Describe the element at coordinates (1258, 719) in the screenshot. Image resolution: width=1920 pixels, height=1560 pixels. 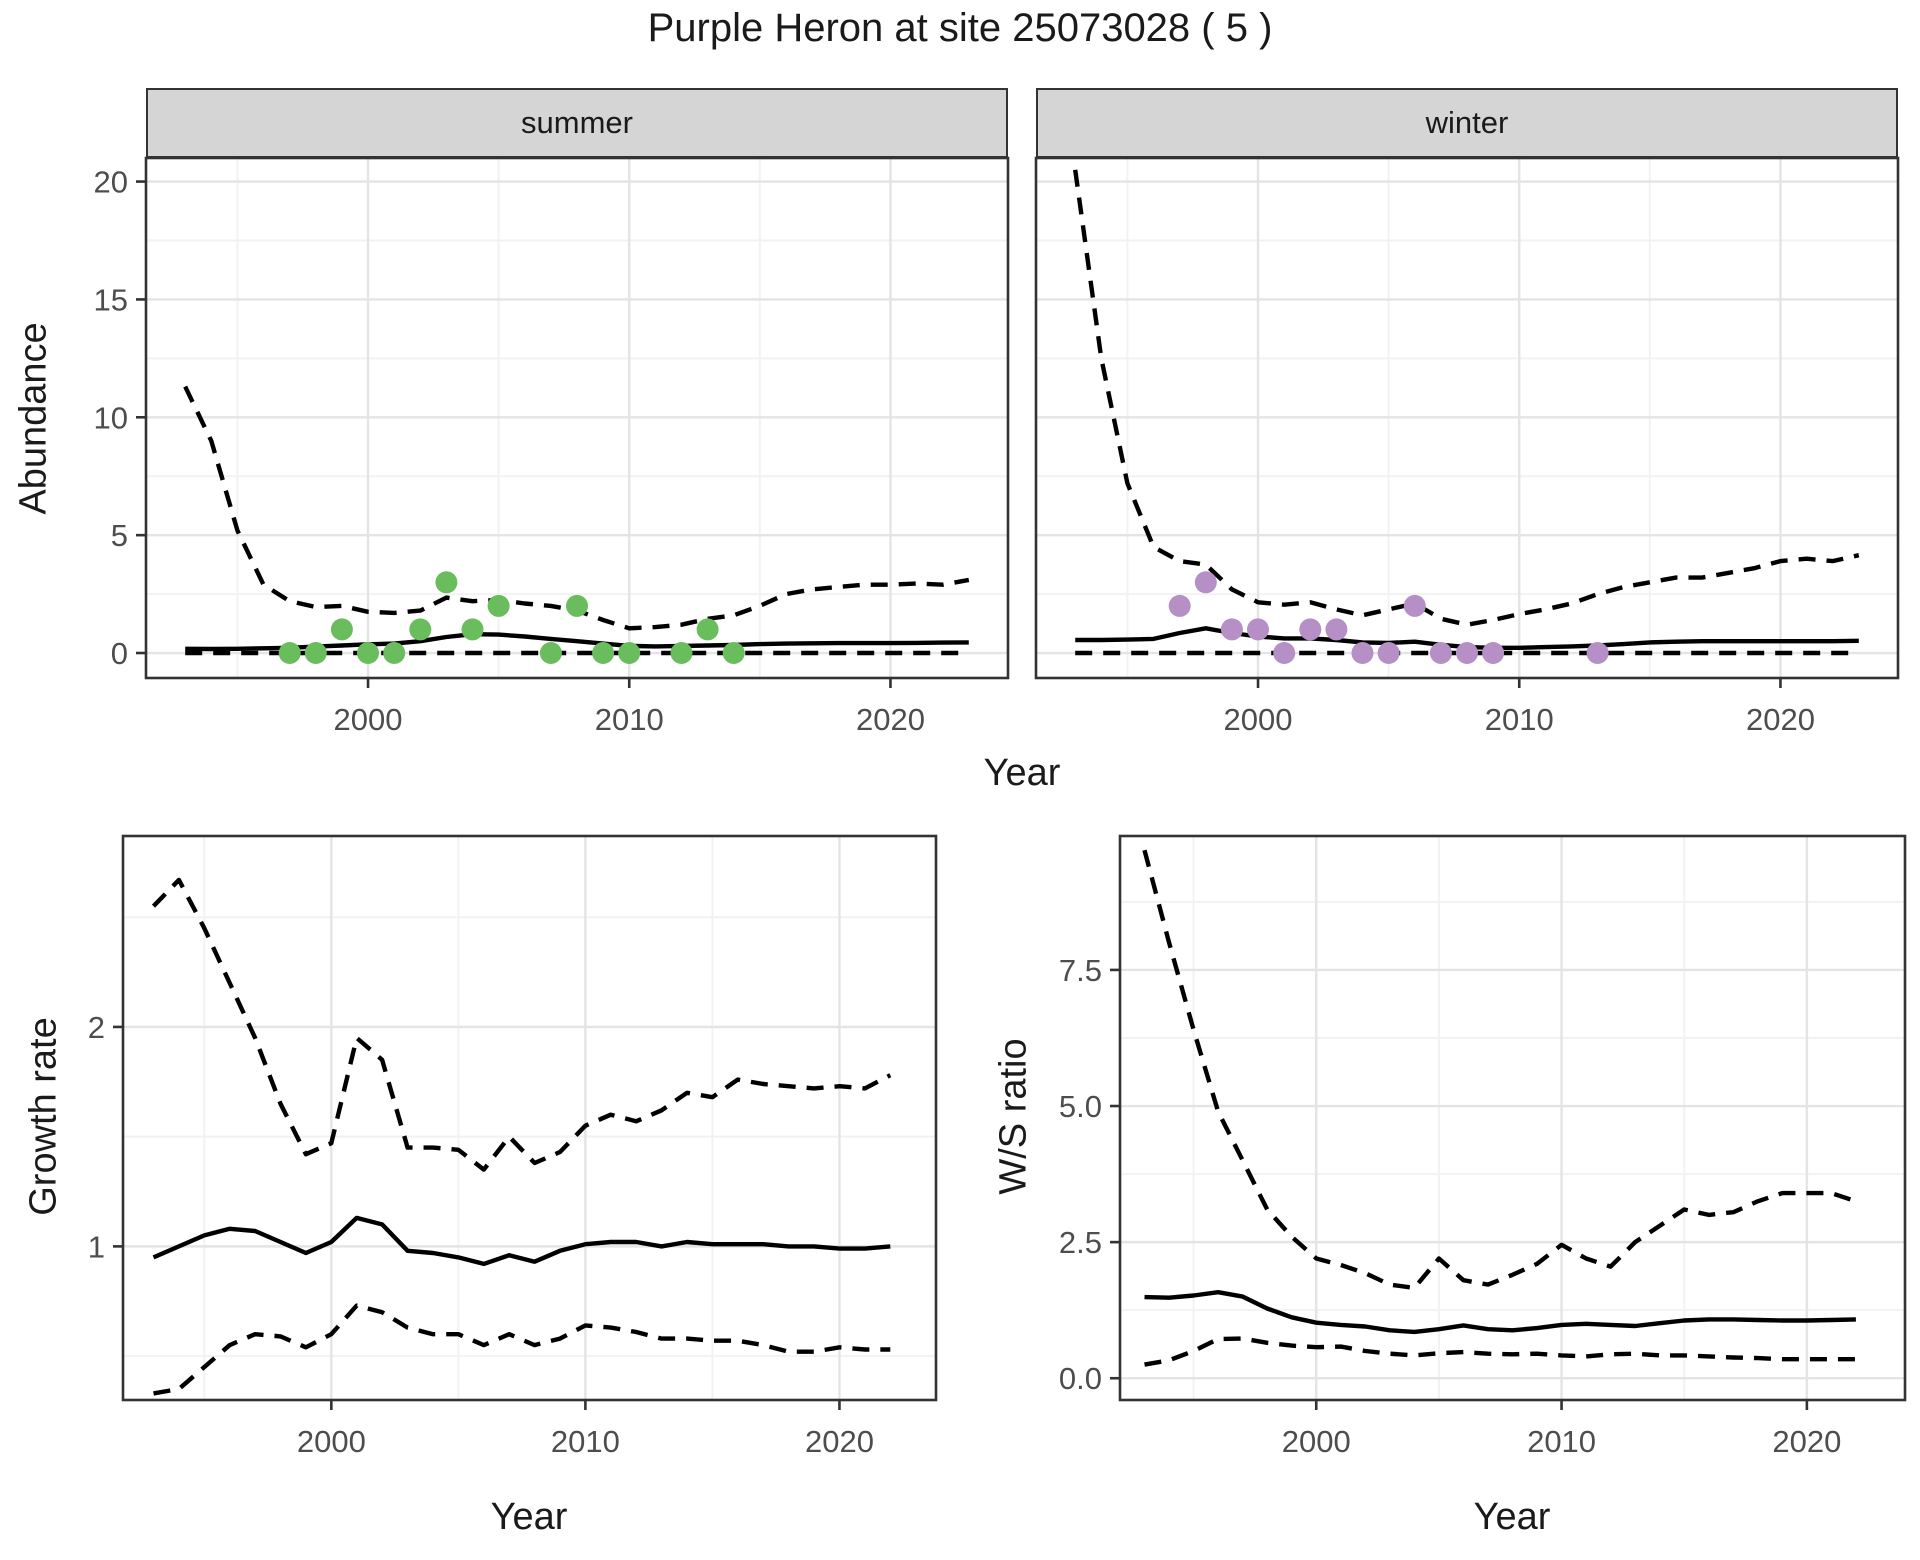
I see `x-tick-label-abundance-winter: 2000` at that location.